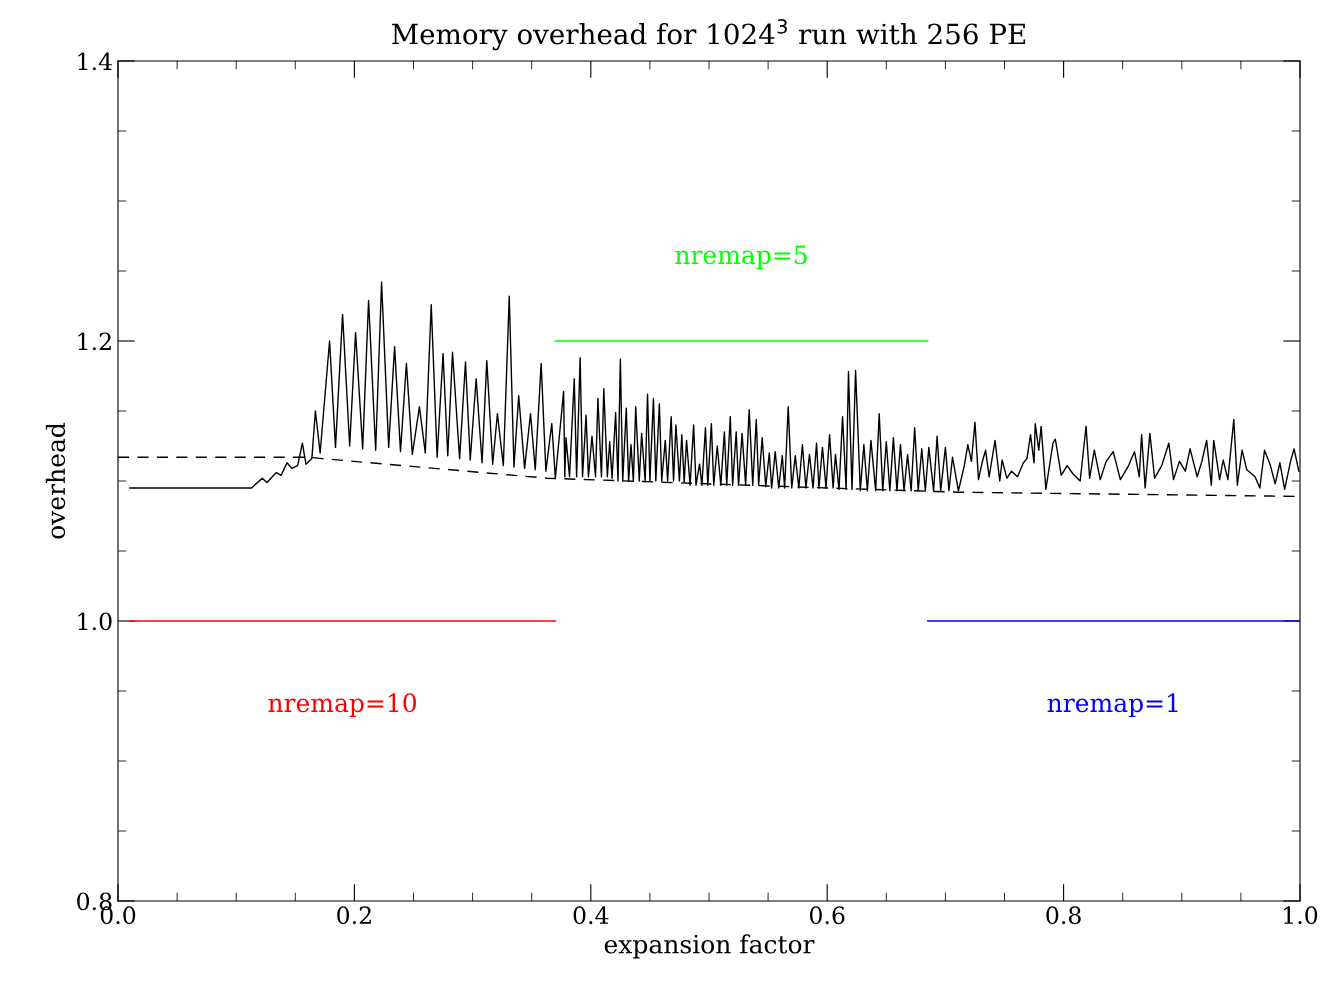 The image size is (1328, 988). What do you see at coordinates (94, 341) in the screenshot?
I see `y-tick-label: 1.2` at bounding box center [94, 341].